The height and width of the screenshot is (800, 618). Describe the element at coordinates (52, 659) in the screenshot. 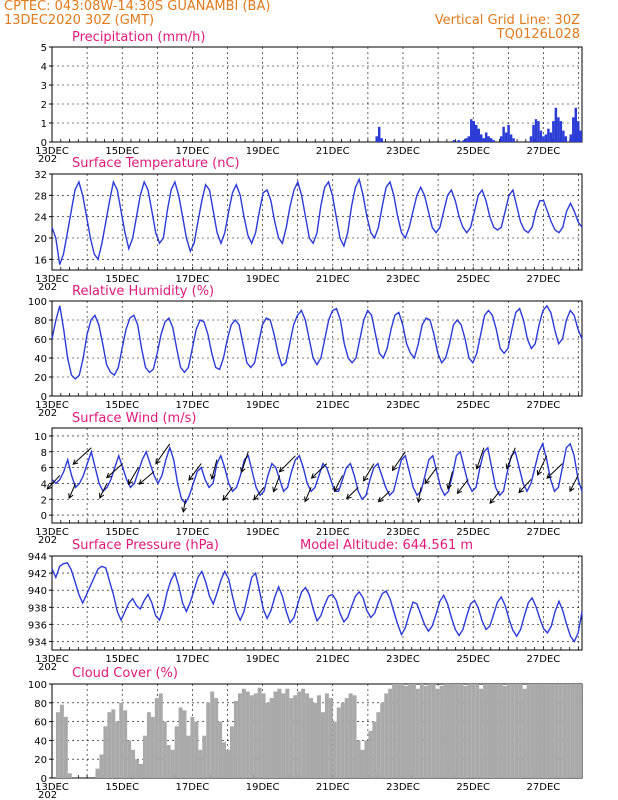

I see `pressure-xtick-label: 13DEC` at that location.